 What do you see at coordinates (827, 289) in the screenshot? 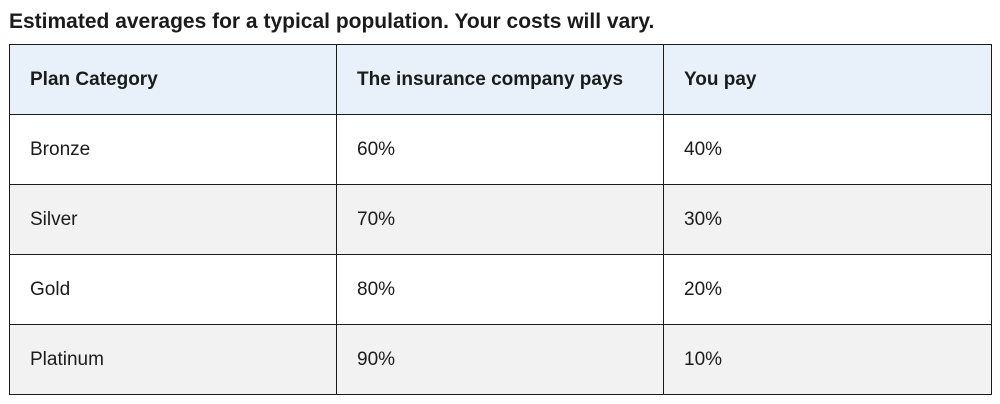
I see `cell-you-pay: 20%` at bounding box center [827, 289].